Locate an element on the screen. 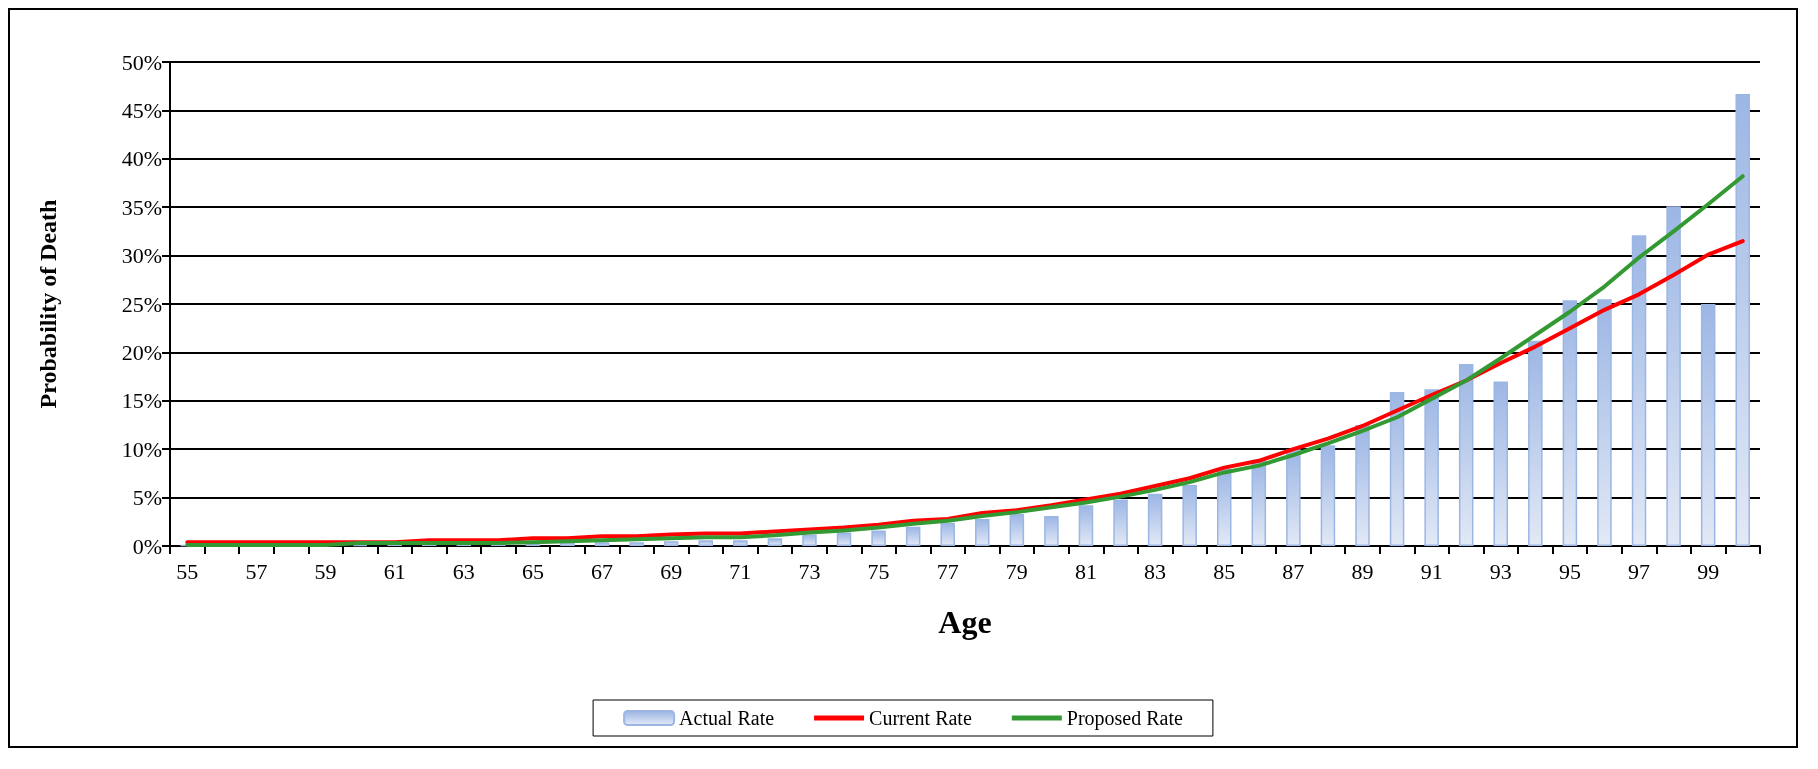  y-tick-label: 20% is located at coordinates (141, 352).